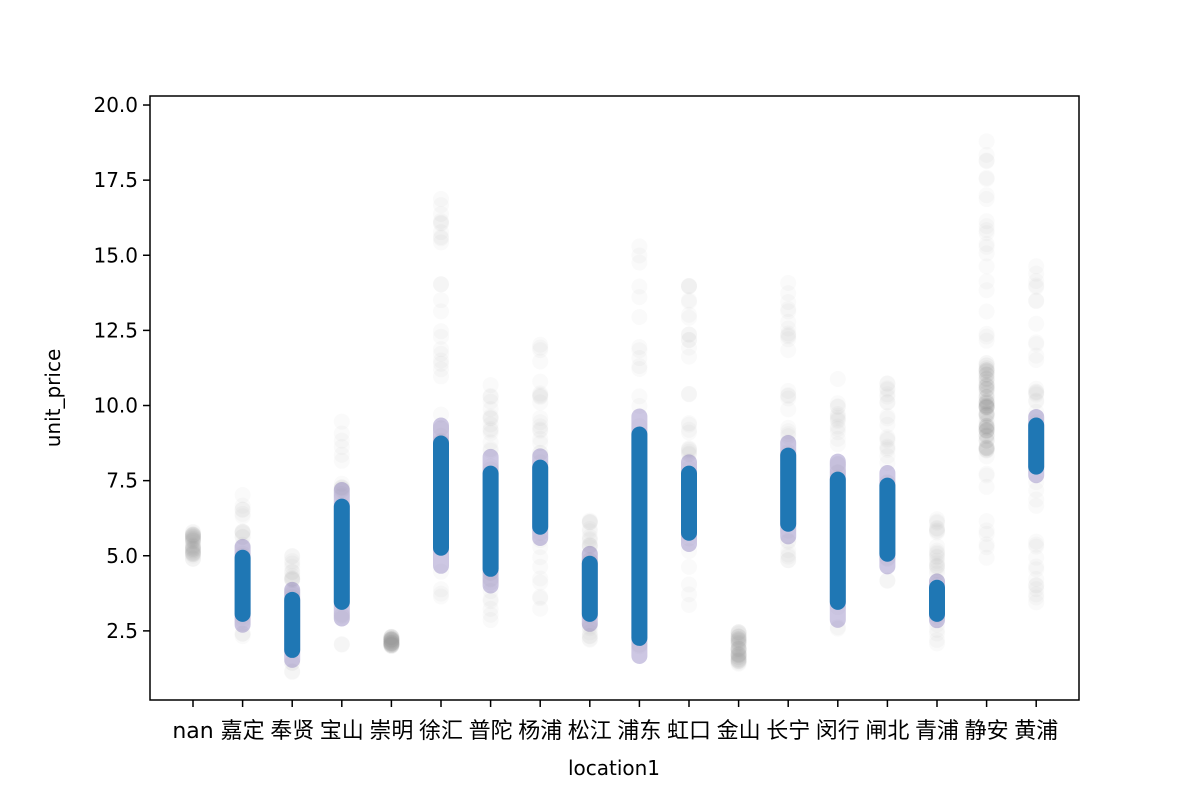 This screenshot has width=1200, height=804. What do you see at coordinates (122, 556) in the screenshot?
I see `y-tick-label: 5.0` at bounding box center [122, 556].